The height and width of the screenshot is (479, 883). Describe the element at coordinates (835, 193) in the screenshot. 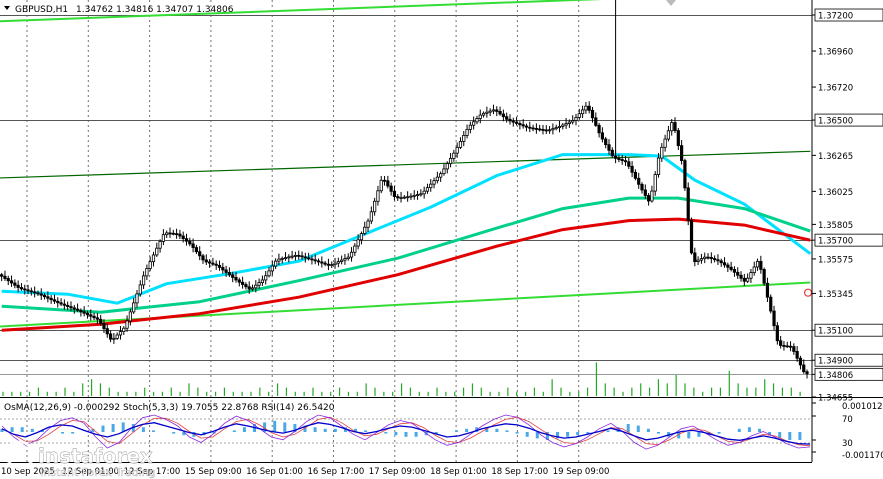

I see `price-tick-label: 1.36025` at that location.